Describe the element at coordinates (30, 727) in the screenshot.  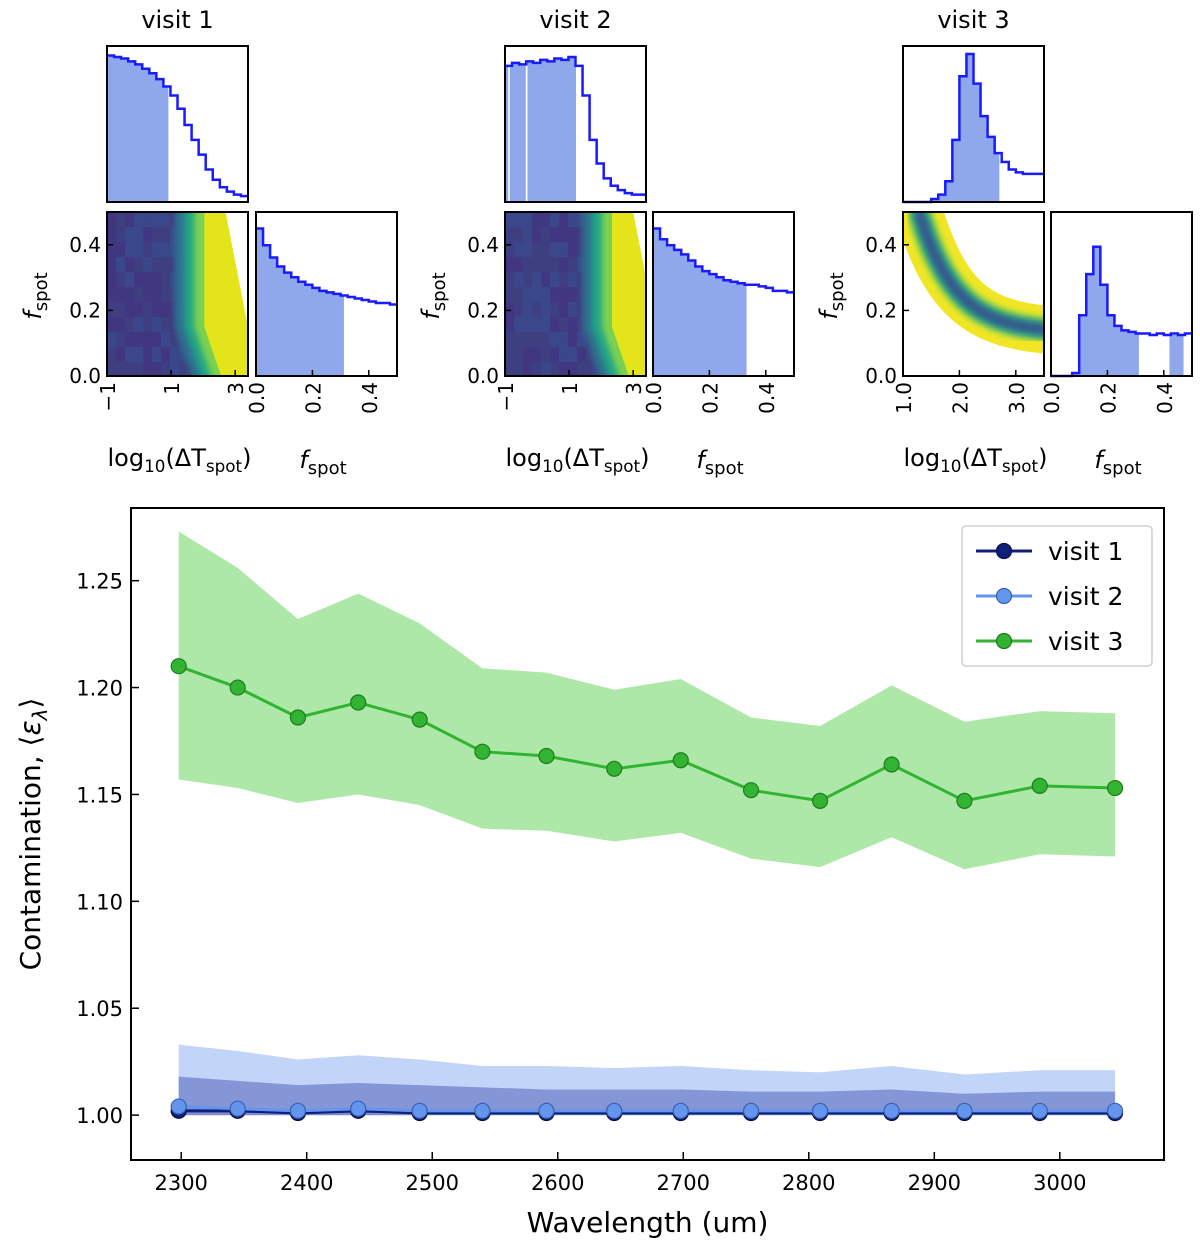
I see `y-axis-label-part: ε` at that location.